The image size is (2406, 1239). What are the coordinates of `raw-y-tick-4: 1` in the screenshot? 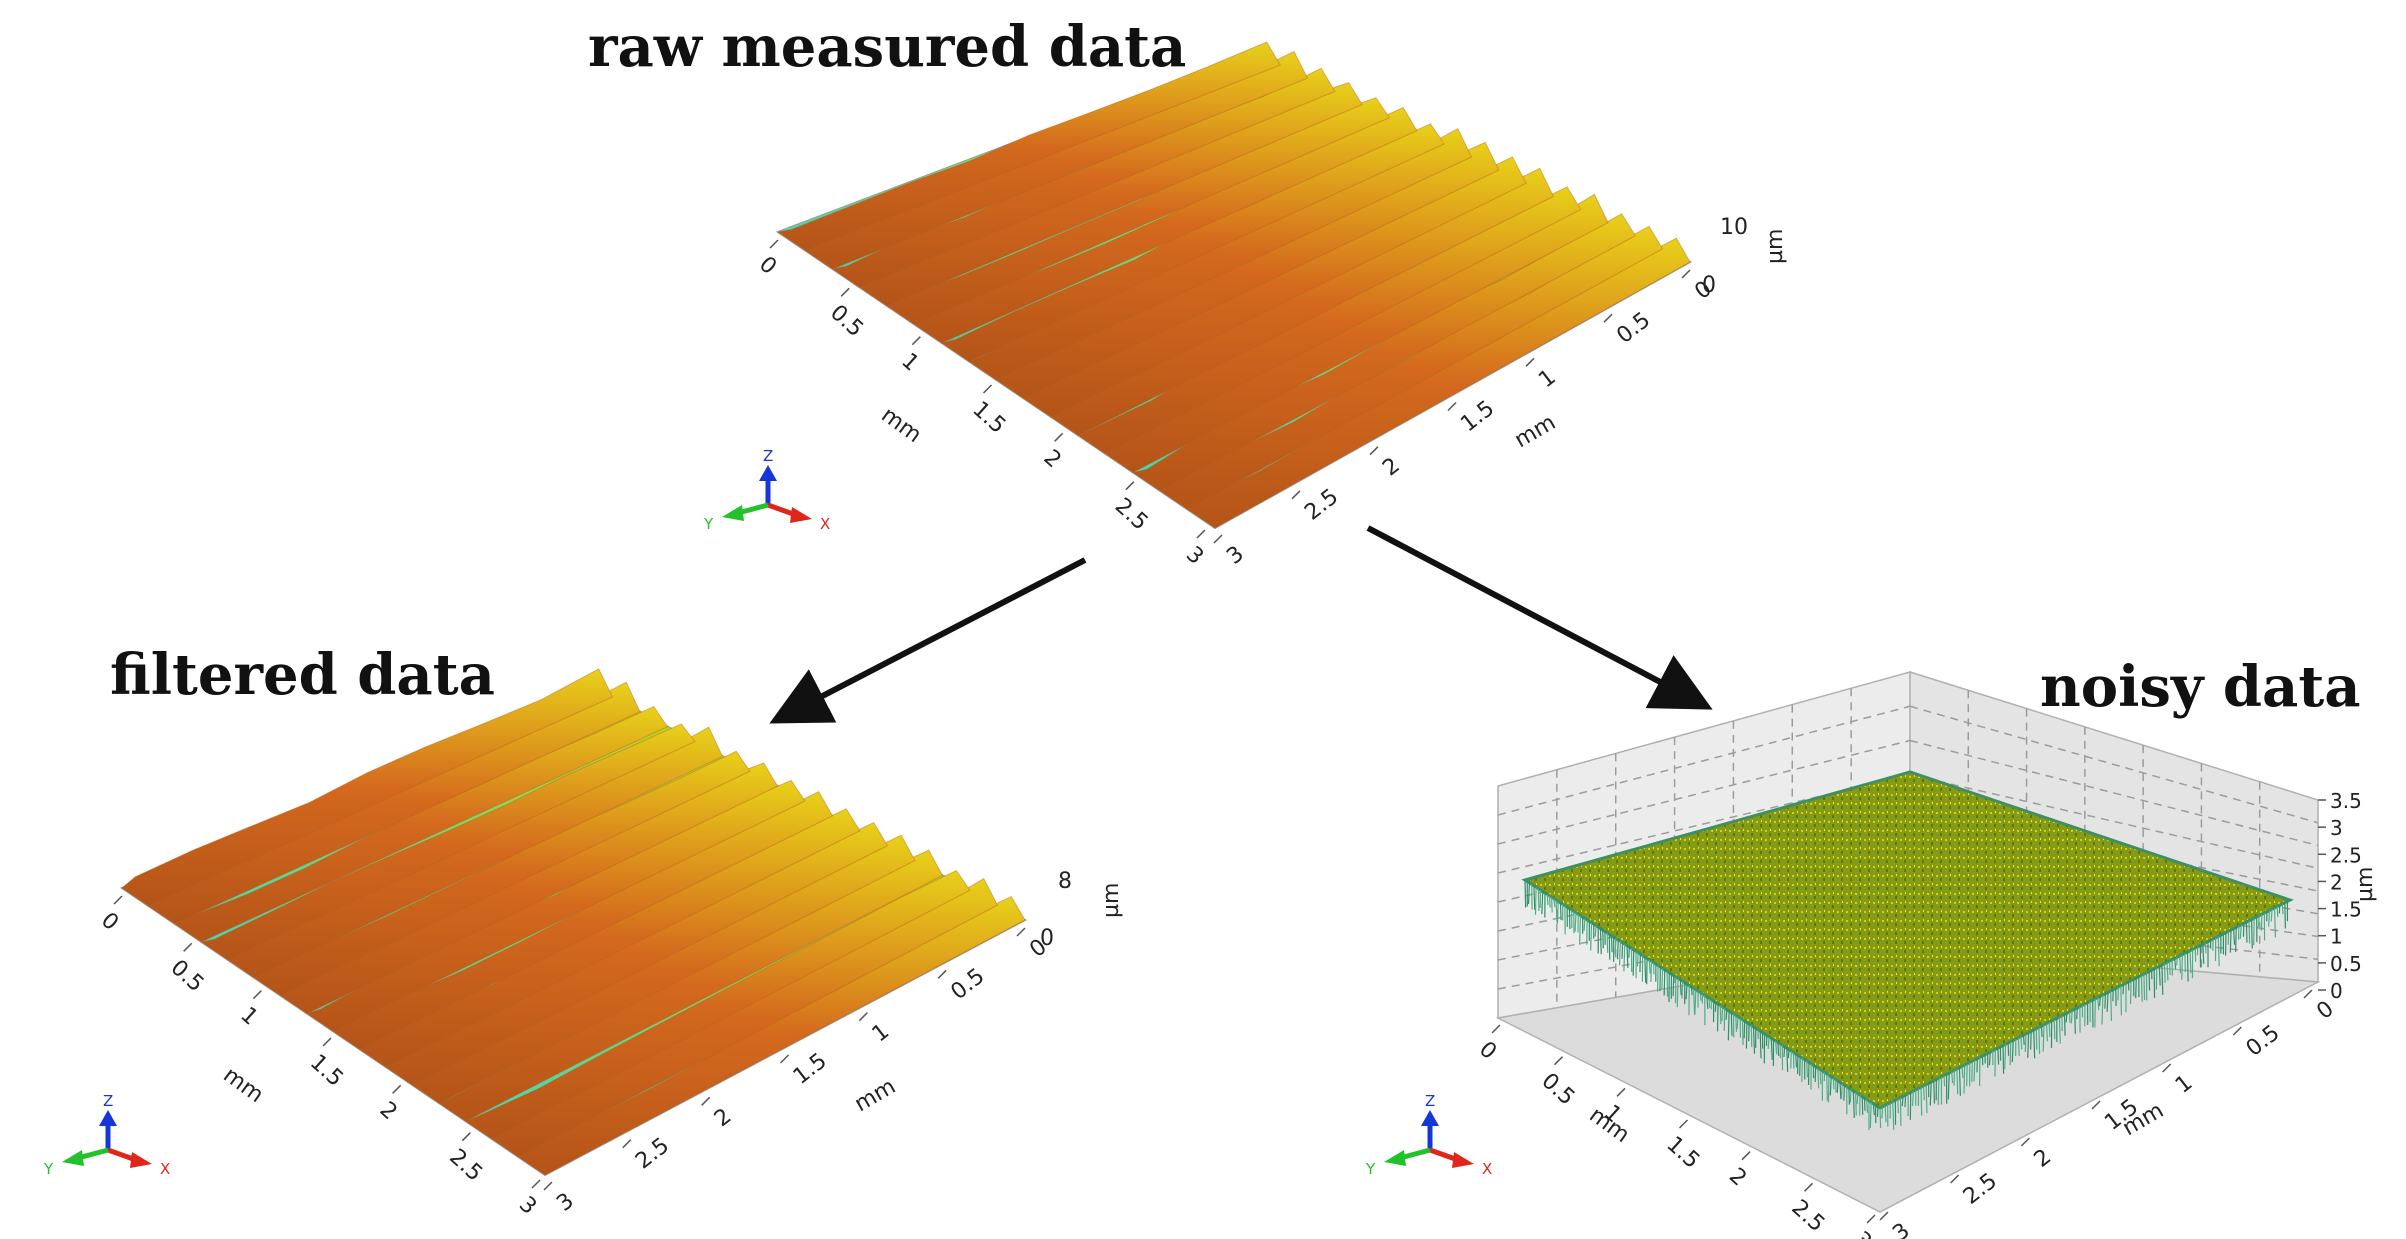 It's located at (1547, 379).